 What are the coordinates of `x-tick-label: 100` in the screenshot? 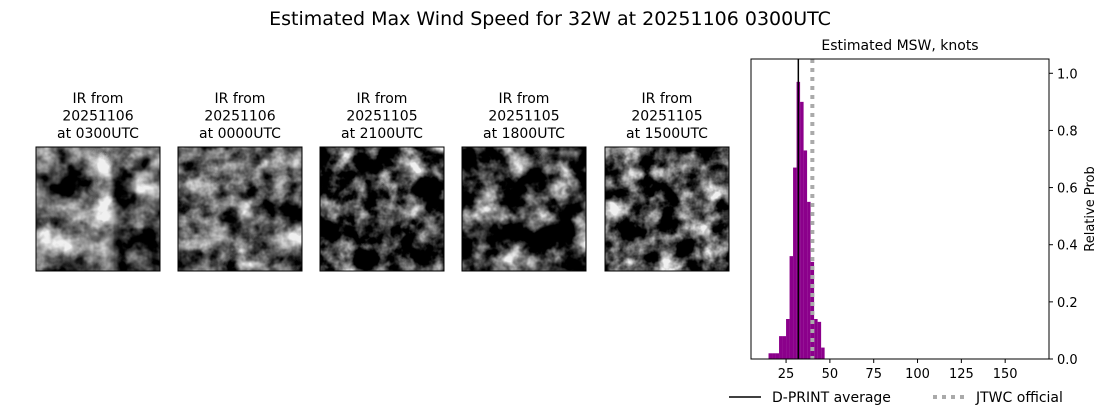 It's located at (917, 374).